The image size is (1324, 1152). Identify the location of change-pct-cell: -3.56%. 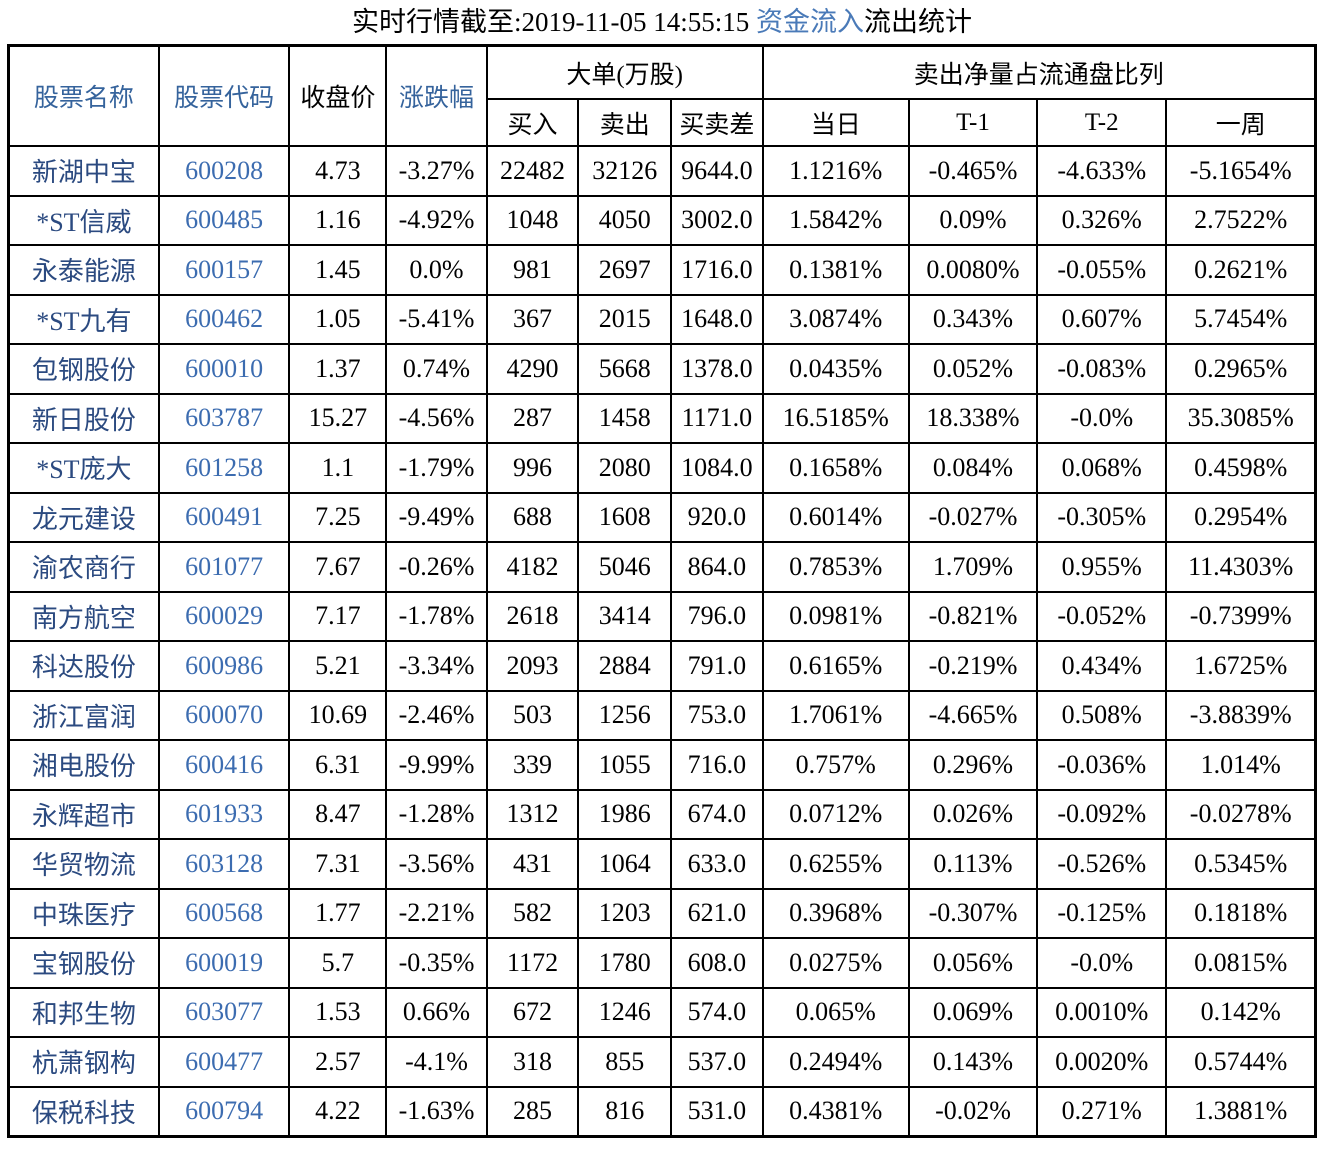
(436, 864).